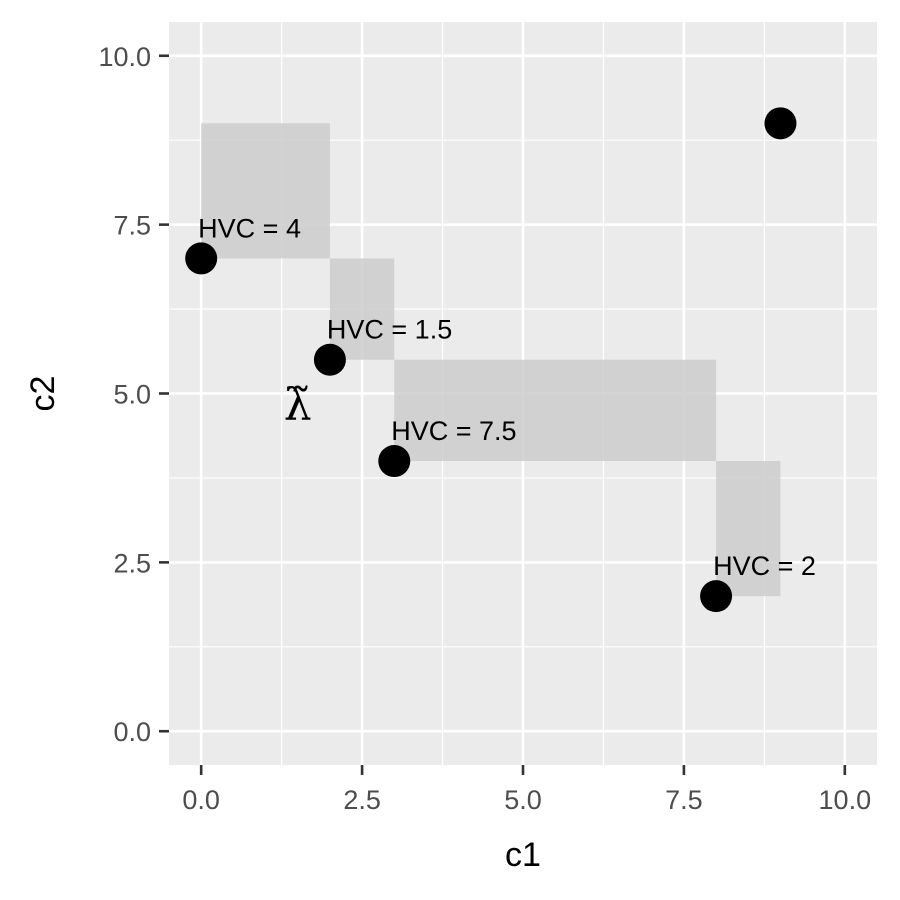 Image resolution: width=900 pixels, height=900 pixels. Describe the element at coordinates (132, 226) in the screenshot. I see `y-tick-label: 7.5` at that location.